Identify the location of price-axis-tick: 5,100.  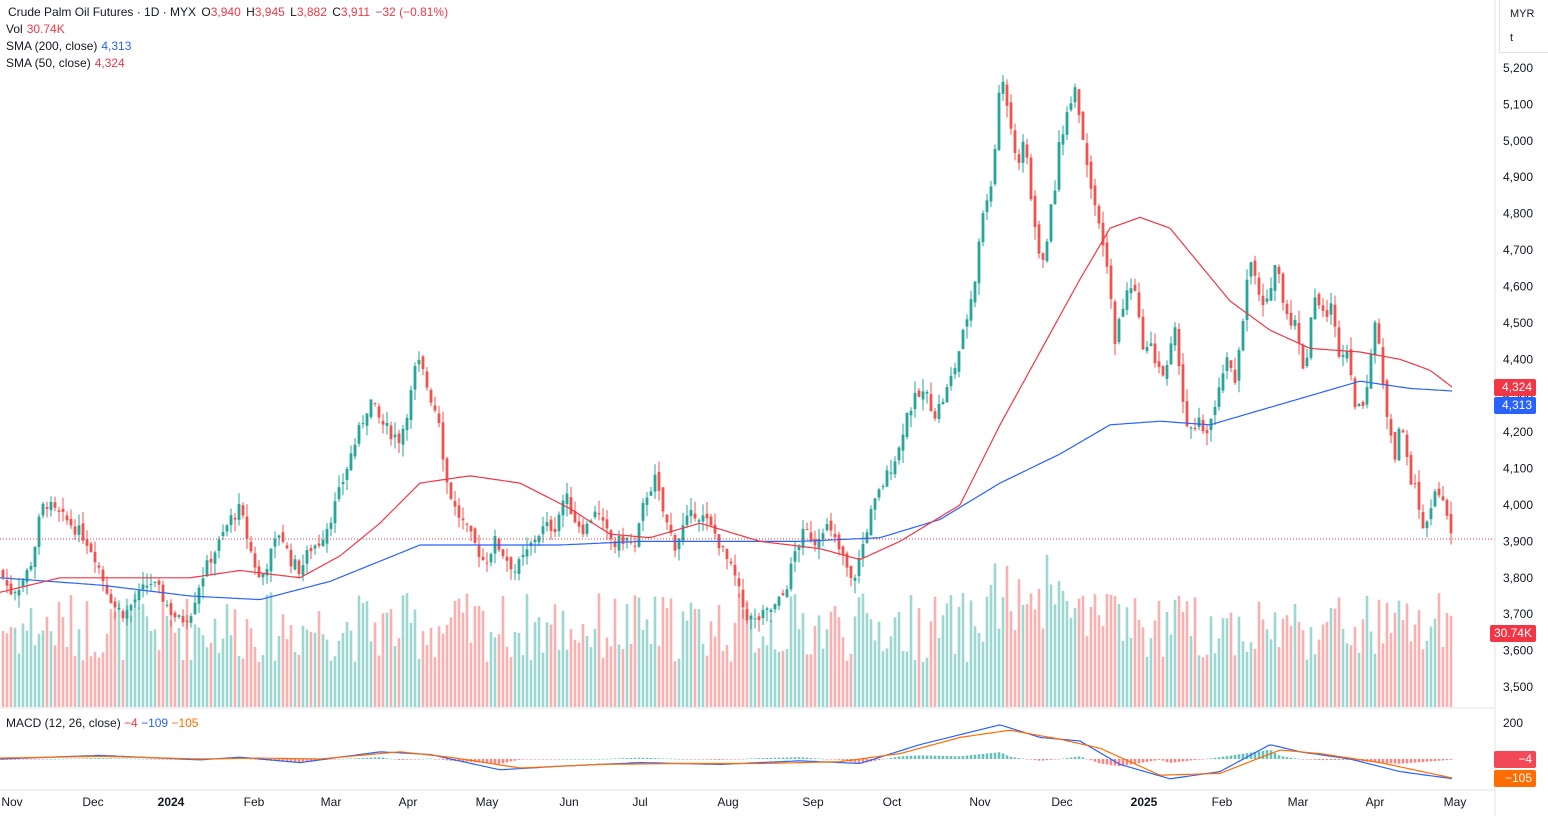
(1518, 104).